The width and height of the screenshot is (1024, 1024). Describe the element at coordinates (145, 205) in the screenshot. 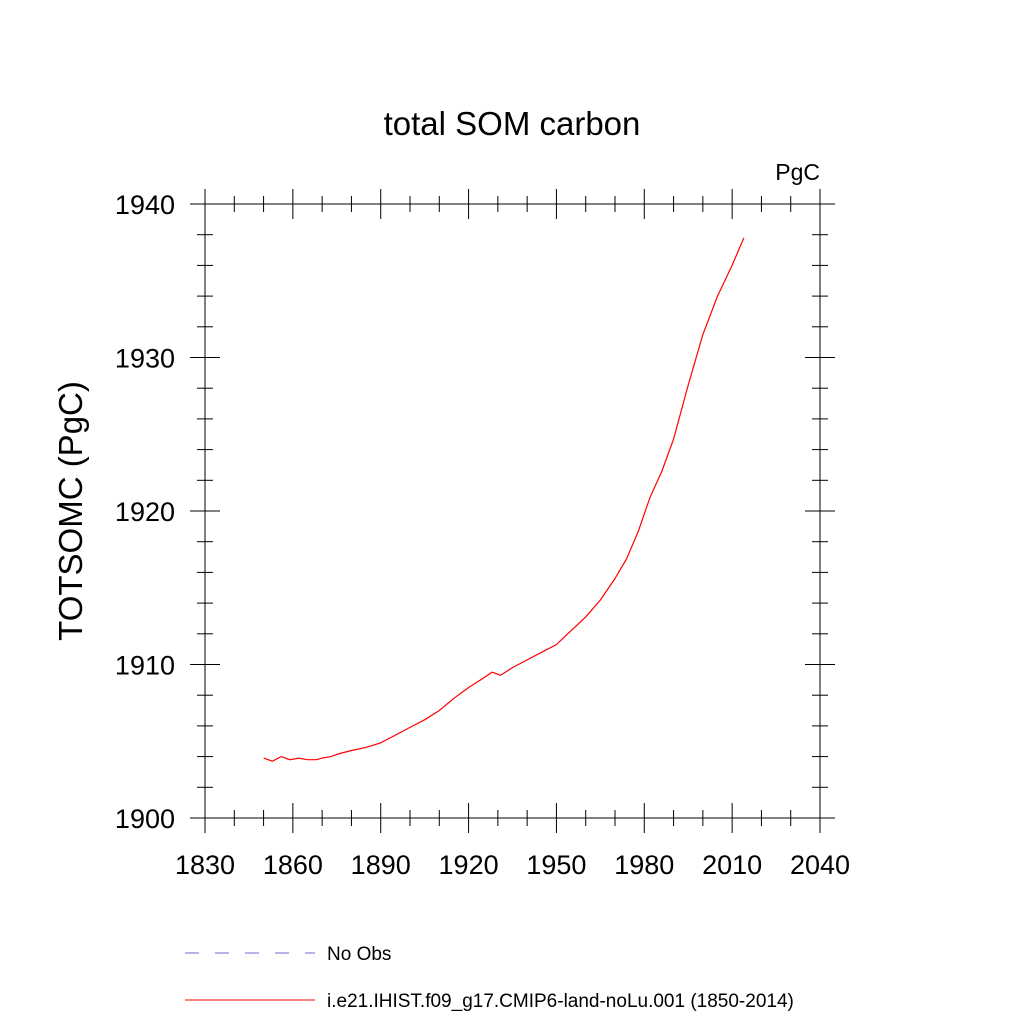

I see `y-tick-label: 1940` at that location.